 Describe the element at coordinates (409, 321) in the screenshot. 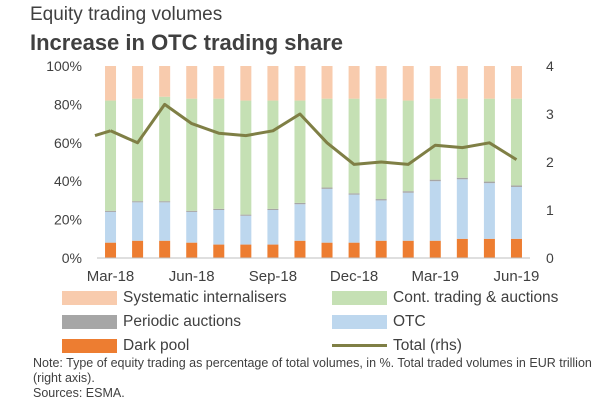

I see `legend-label: OTC` at that location.